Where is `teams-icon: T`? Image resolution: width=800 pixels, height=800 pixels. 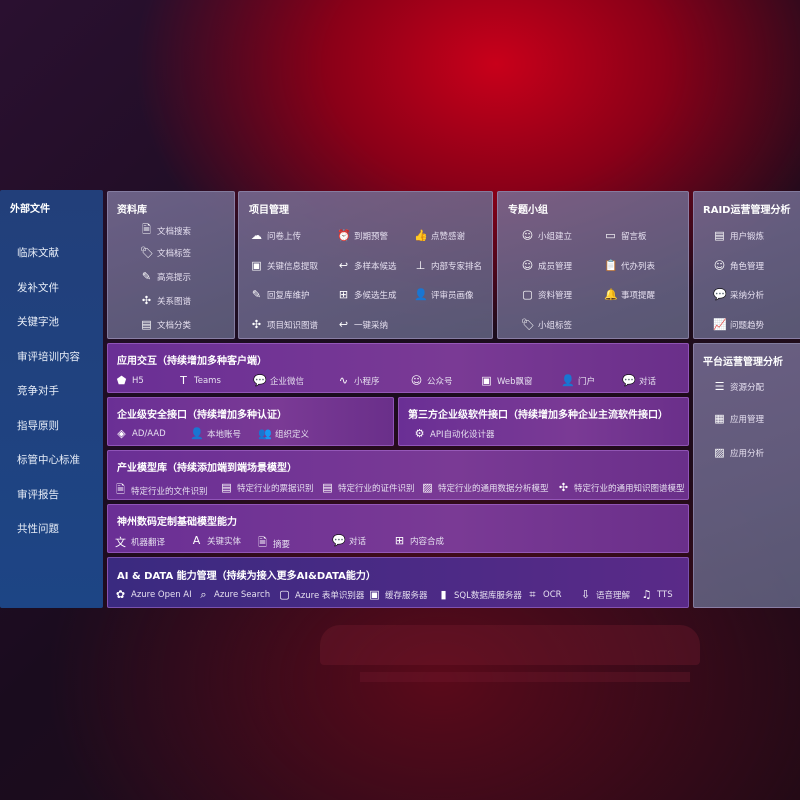
teams-icon: T is located at coordinates (183, 380).